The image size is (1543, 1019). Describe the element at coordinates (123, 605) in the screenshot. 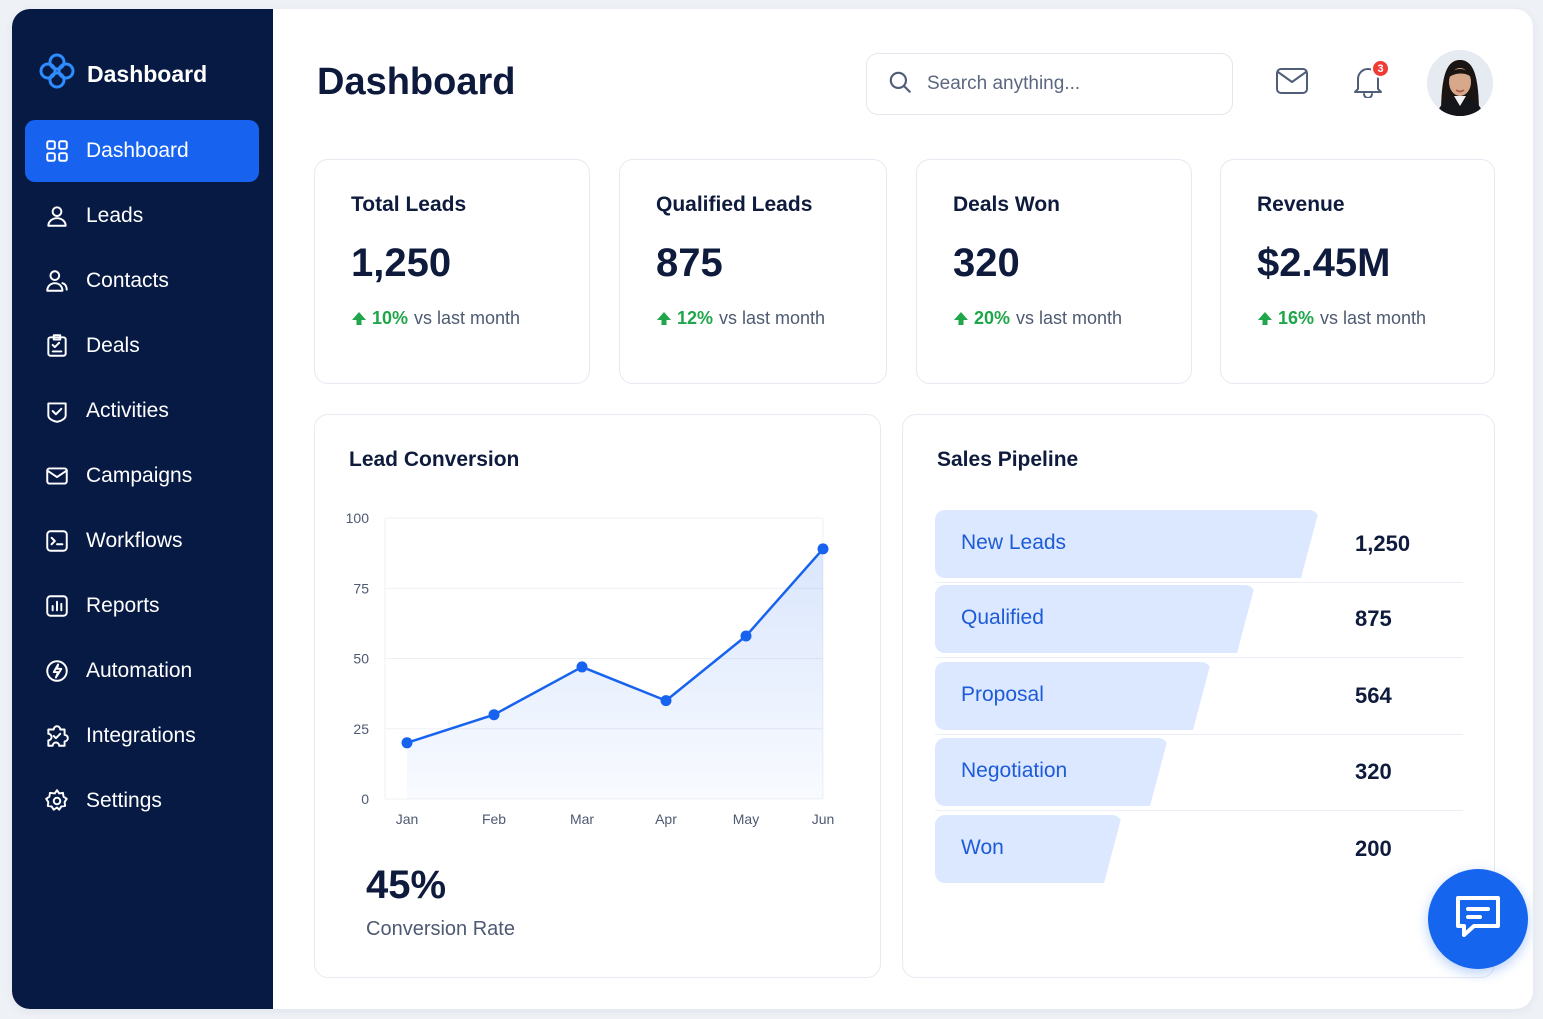

I see `sidebar-item-label: Reports` at that location.